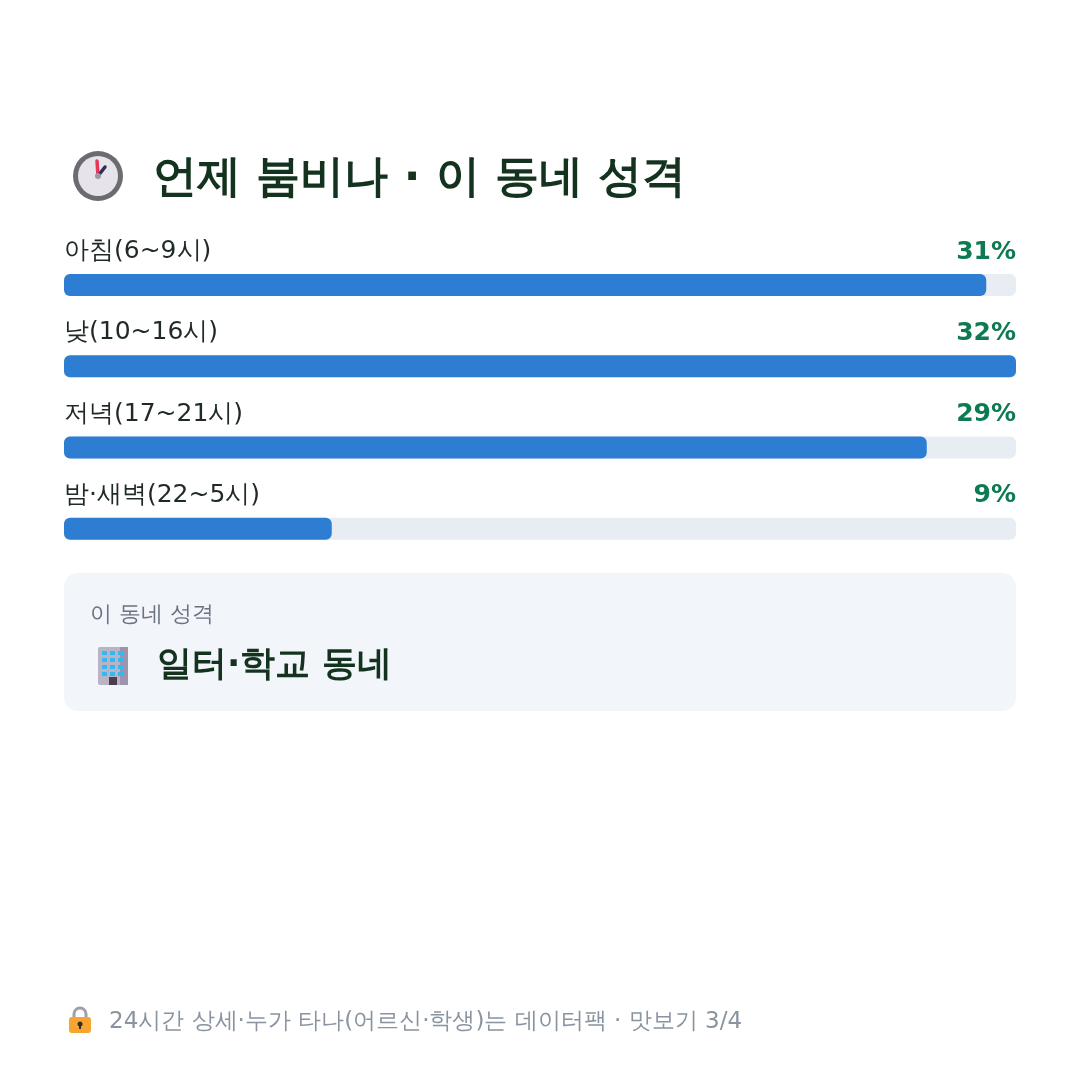  Describe the element at coordinates (154, 412) in the screenshot. I see `y-tick-label: 저녁(17~21시)` at that location.